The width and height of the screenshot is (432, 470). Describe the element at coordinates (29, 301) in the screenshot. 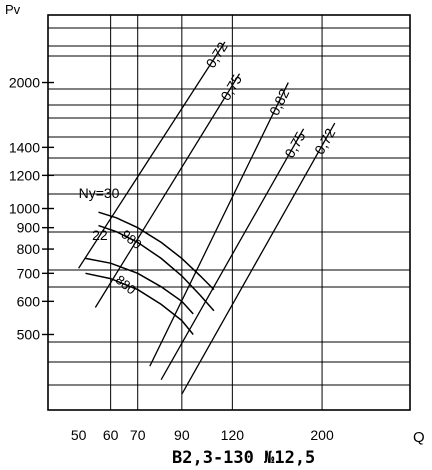

I see `y-tick-label: 600` at that location.